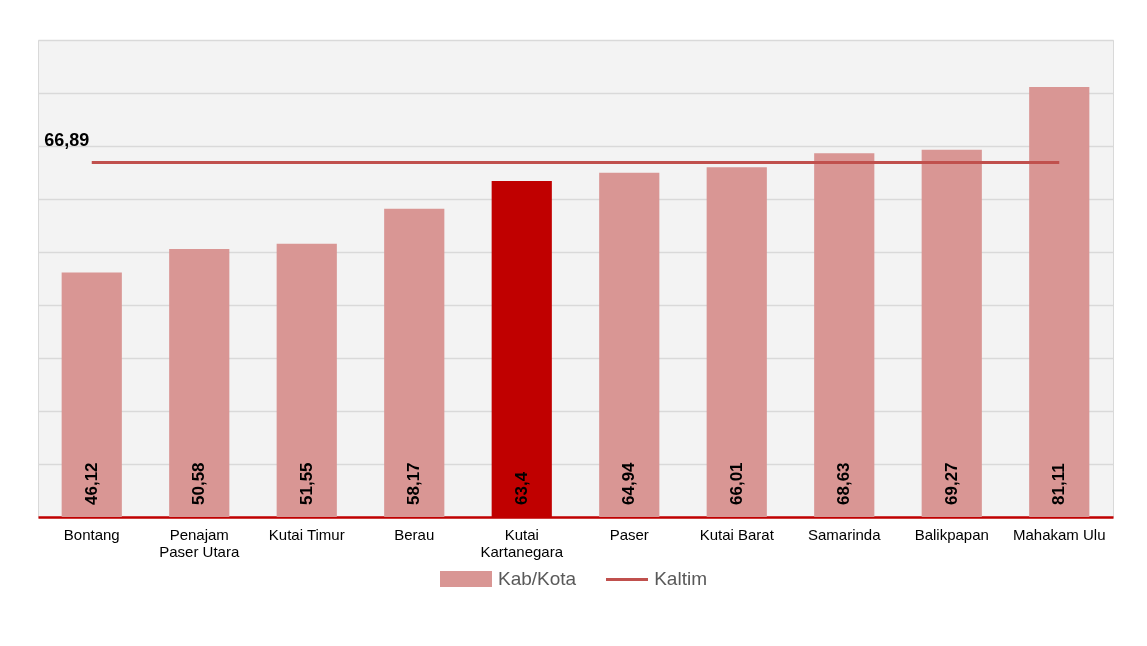 The image size is (1147, 646). What do you see at coordinates (629, 534) in the screenshot?
I see `x-tick-label: Paser` at bounding box center [629, 534].